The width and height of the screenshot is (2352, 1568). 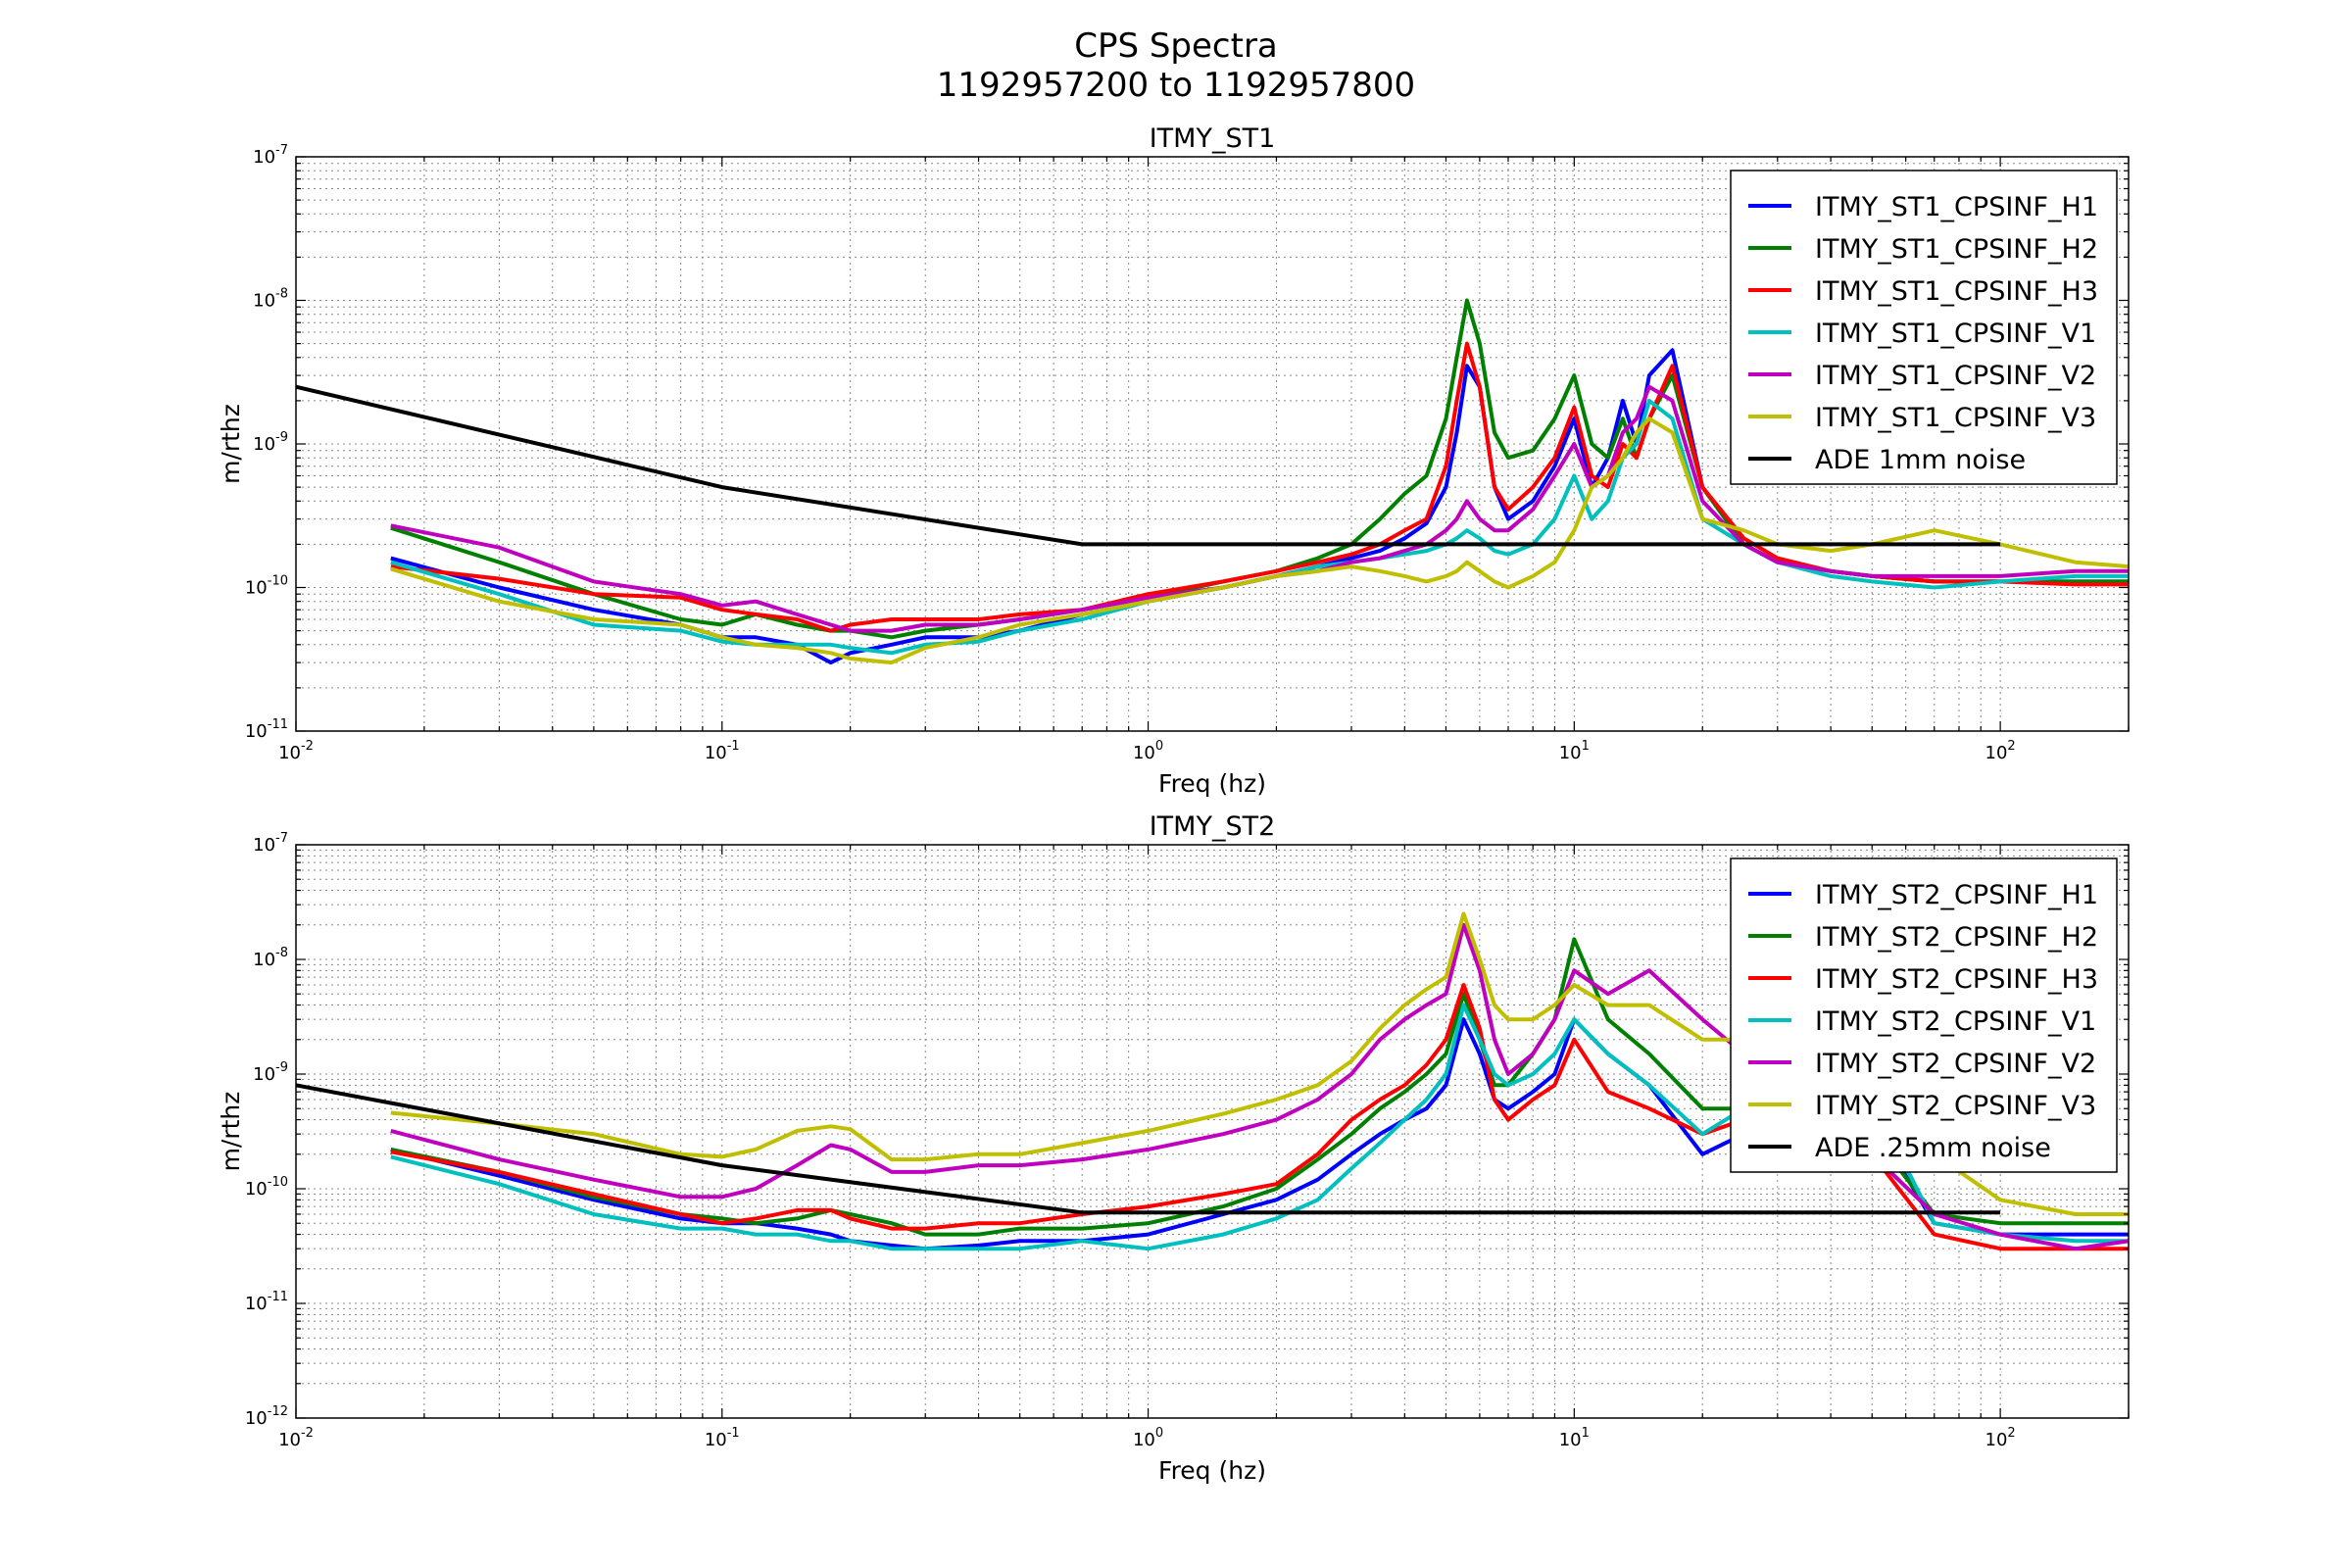 I want to click on legend-label: ITMY_ST2_CPSINF_H1, so click(x=1956, y=895).